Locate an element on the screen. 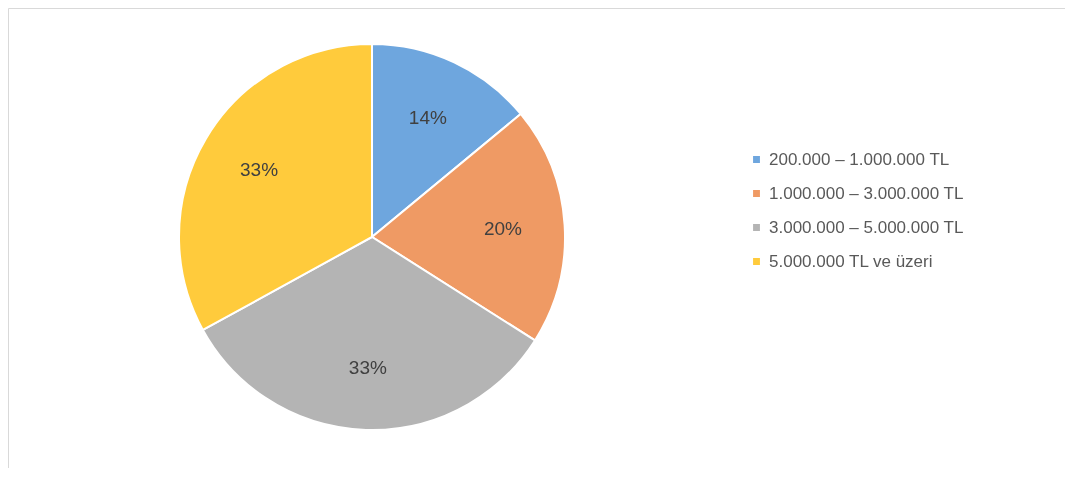 Image resolution: width=1075 pixels, height=478 pixels. legend-label: 200.000 – 1.000.000 TL is located at coordinates (859, 159).